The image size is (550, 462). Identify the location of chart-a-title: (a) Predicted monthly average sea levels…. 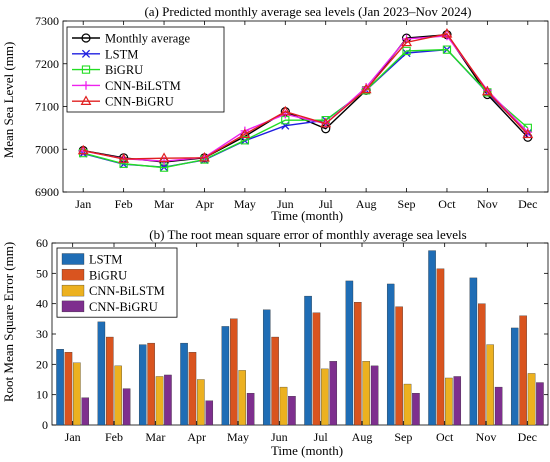
(307, 11).